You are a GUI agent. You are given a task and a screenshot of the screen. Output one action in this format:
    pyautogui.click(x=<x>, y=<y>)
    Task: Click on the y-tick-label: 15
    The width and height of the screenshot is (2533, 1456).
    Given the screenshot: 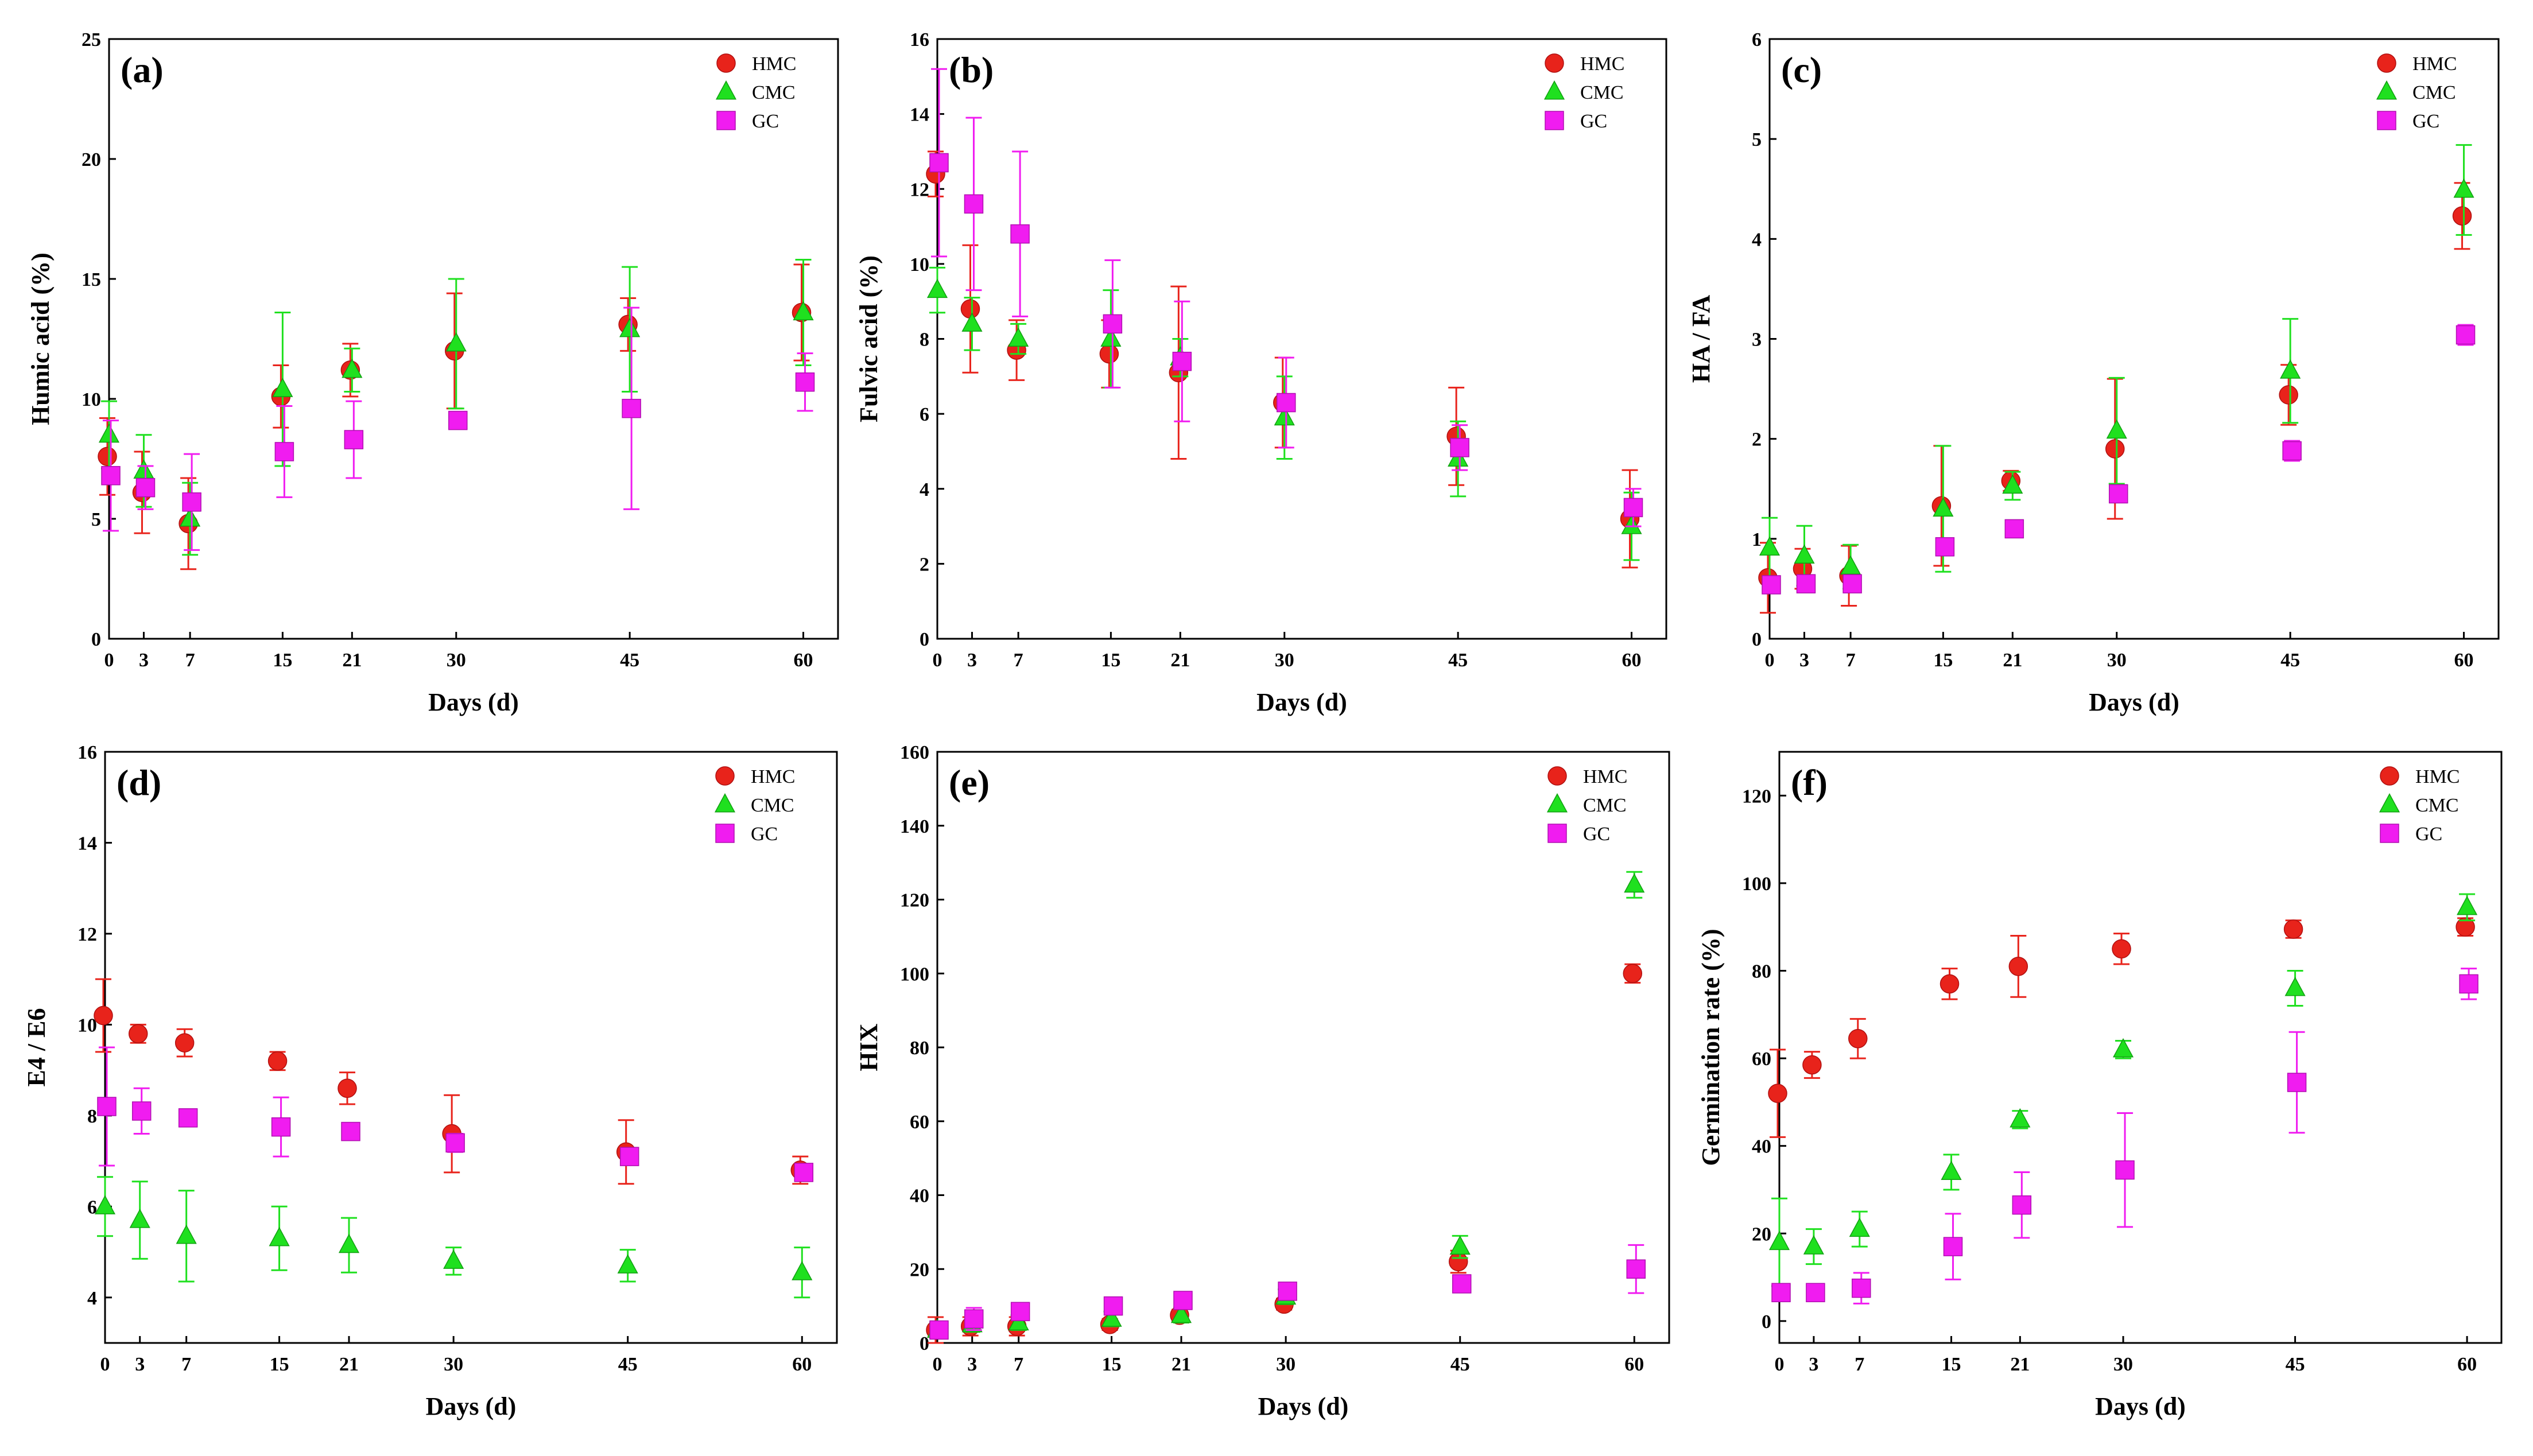 What is the action you would take?
    pyautogui.click(x=91, y=279)
    